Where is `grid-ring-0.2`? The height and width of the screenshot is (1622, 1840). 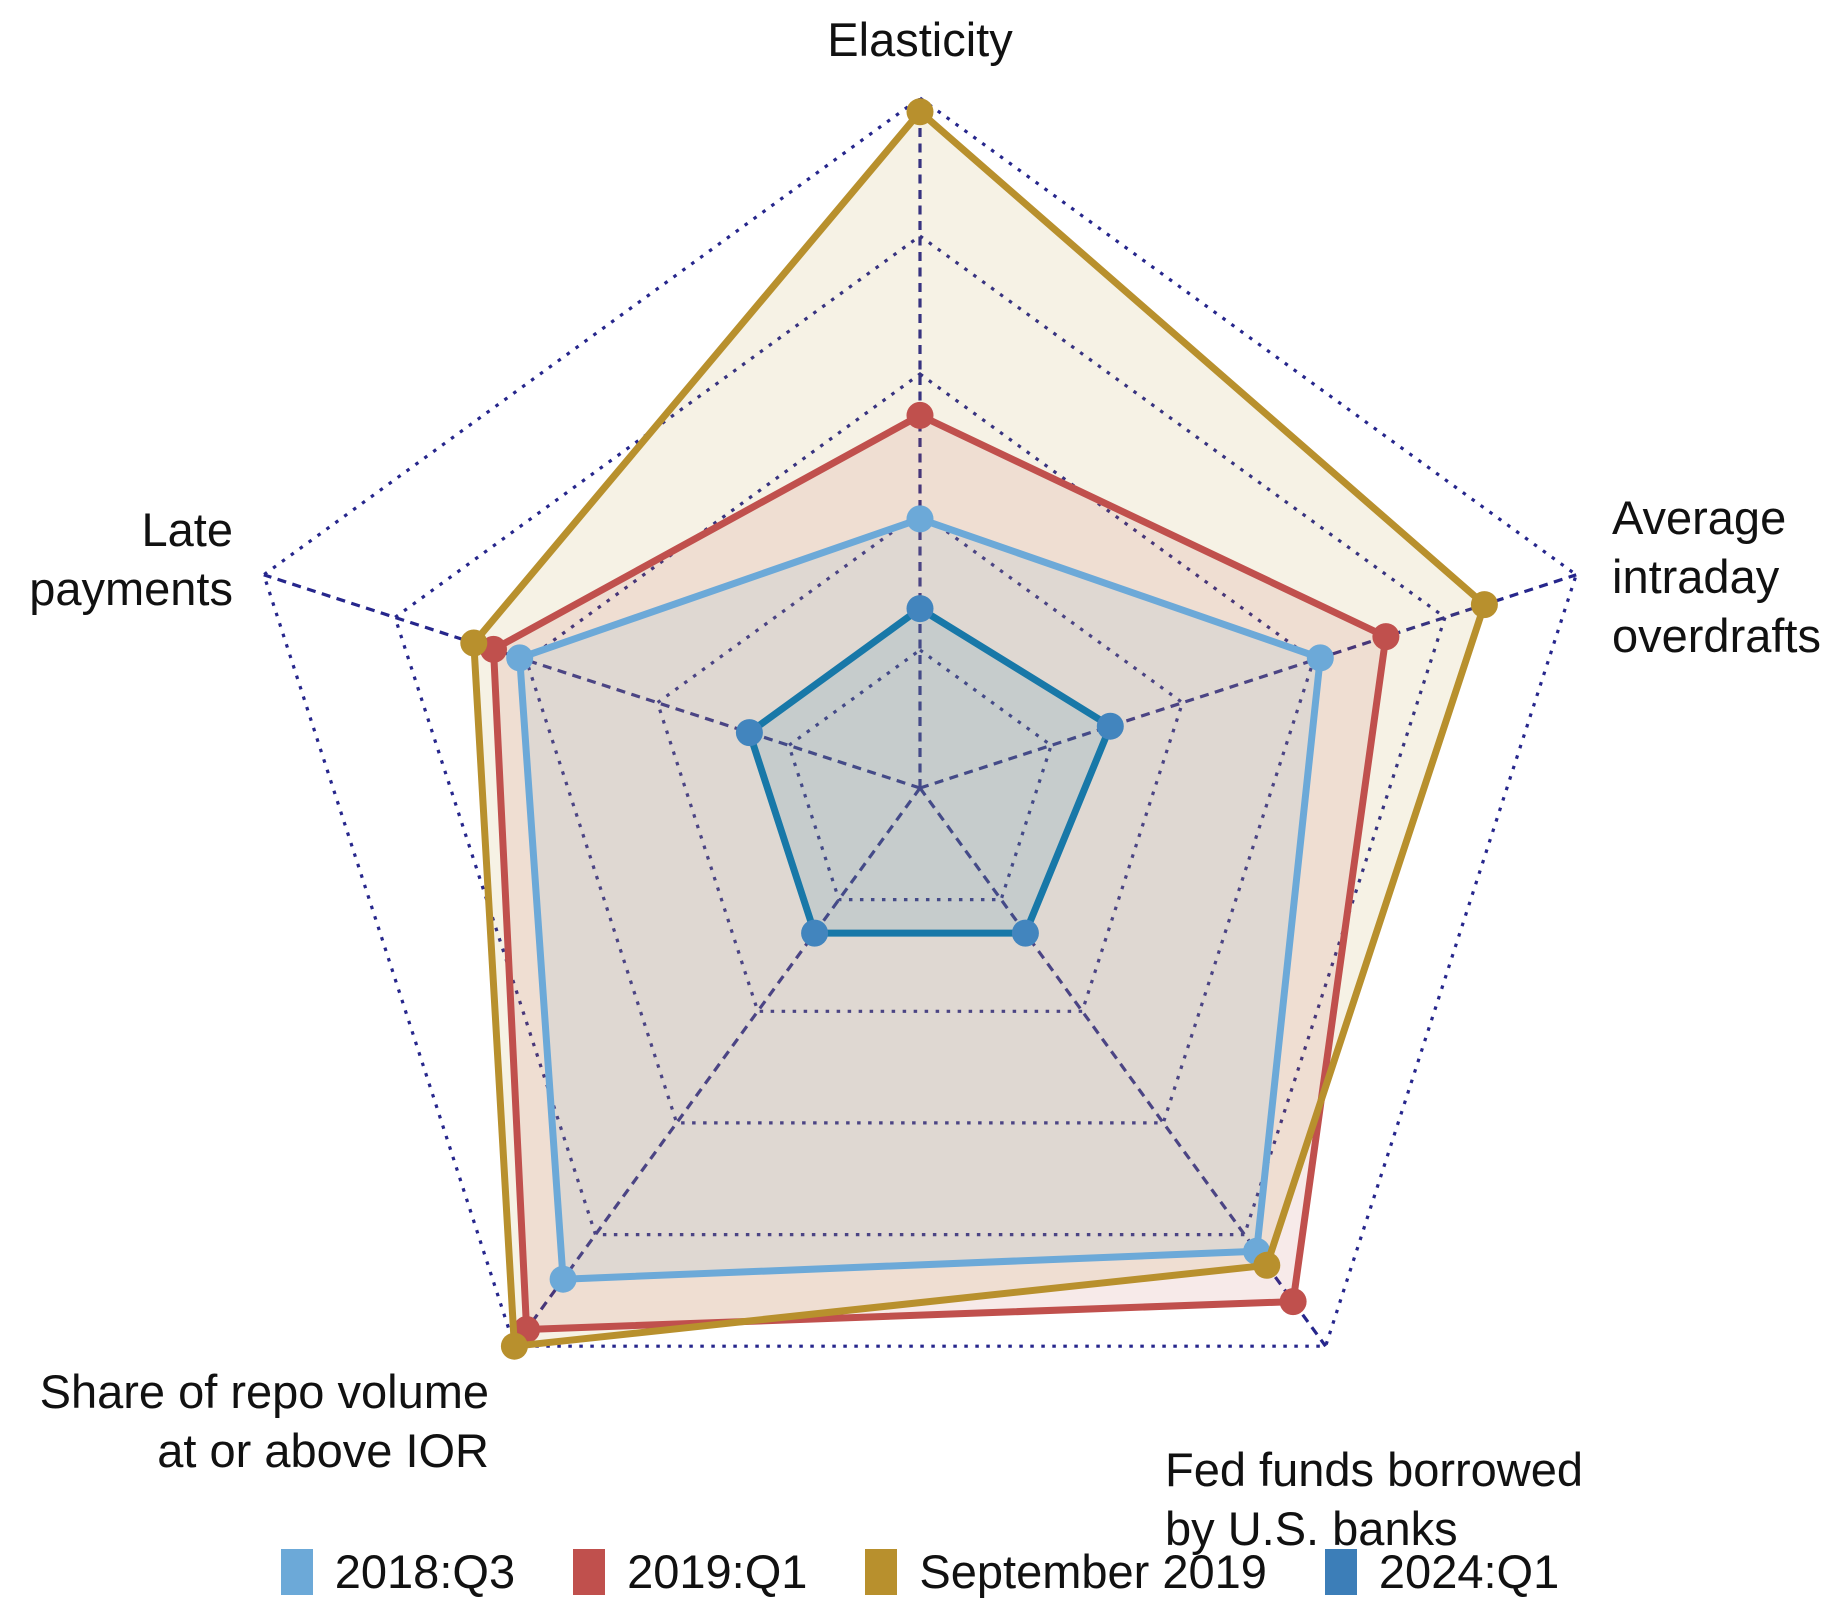 grid-ring-0.2 is located at coordinates (920, 775).